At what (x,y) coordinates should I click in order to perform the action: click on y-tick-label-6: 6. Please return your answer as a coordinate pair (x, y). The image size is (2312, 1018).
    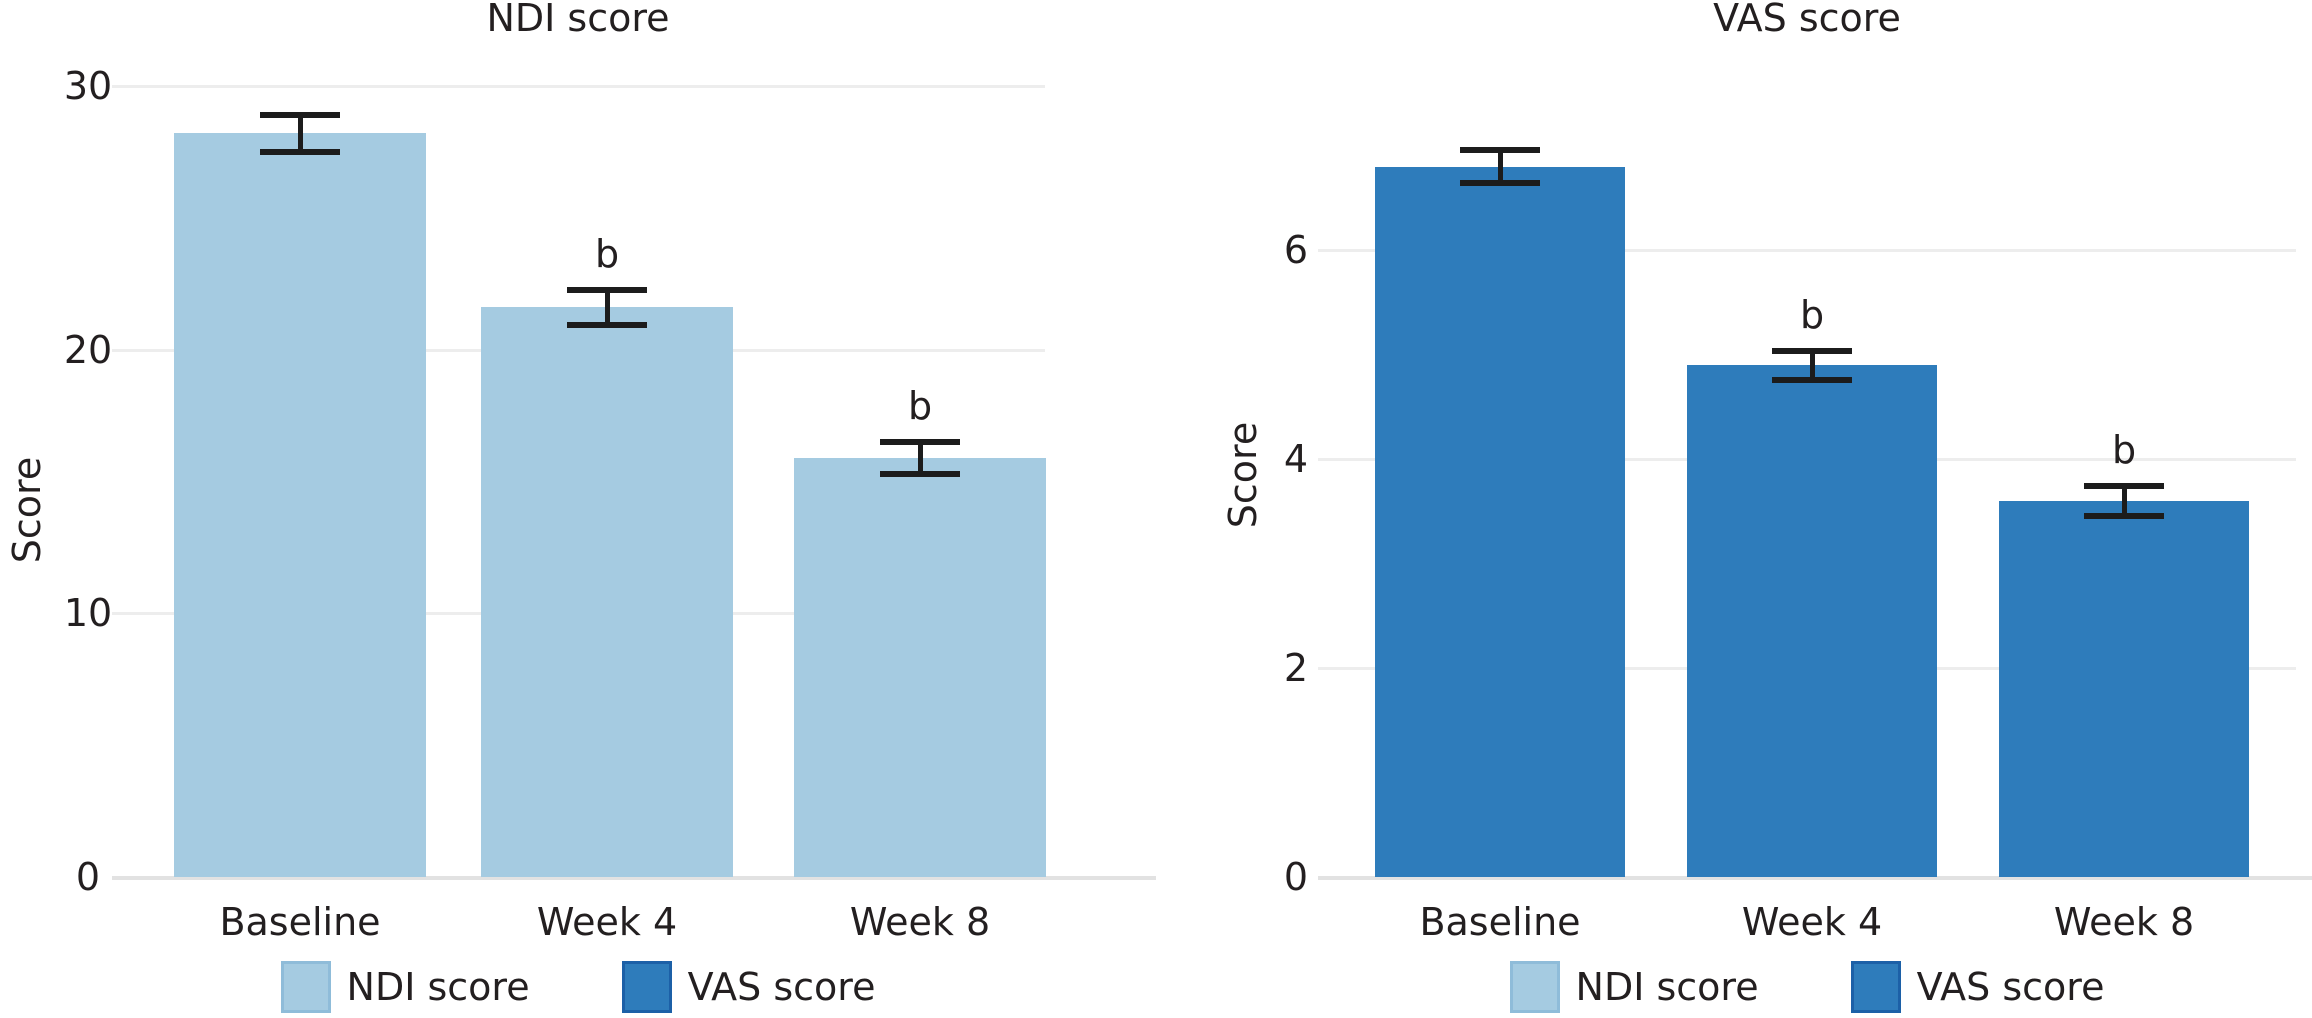
    Looking at the image, I should click on (1296, 250).